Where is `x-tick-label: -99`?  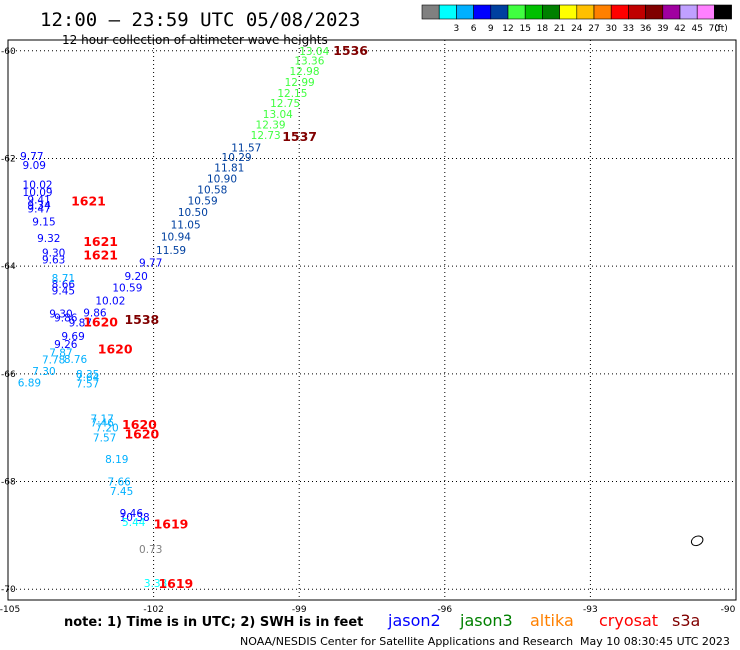
x-tick-label: -99 is located at coordinates (299, 610).